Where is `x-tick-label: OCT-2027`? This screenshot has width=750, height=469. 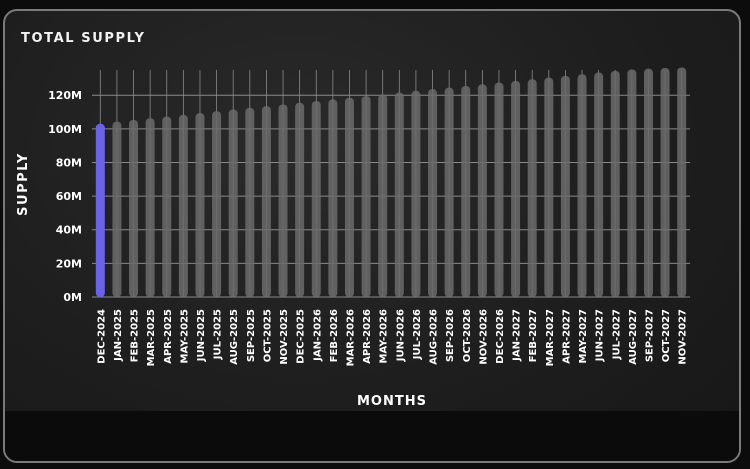 x-tick-label: OCT-2027 is located at coordinates (666, 335).